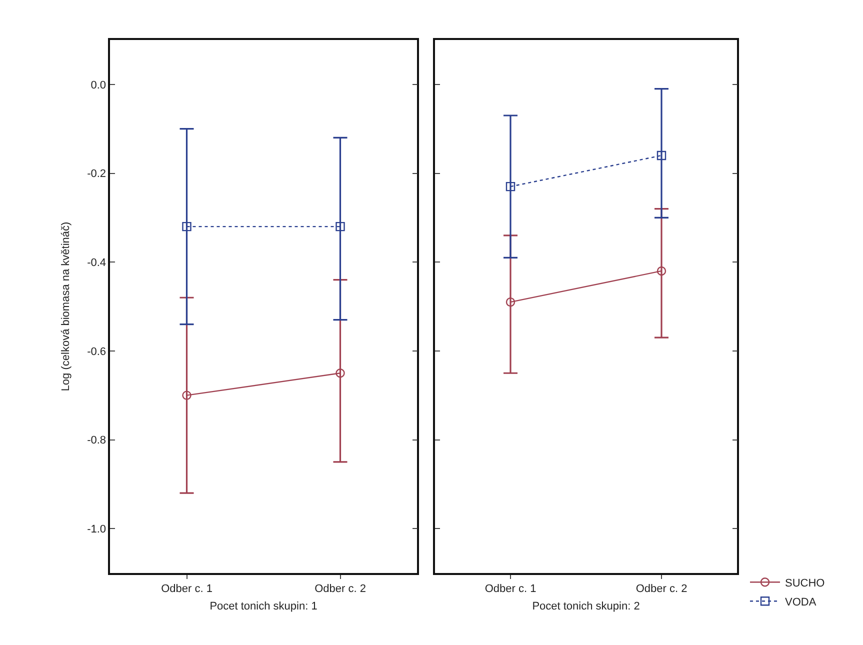 The height and width of the screenshot is (645, 863). What do you see at coordinates (264, 606) in the screenshot?
I see `x-axis-title: Pocet tonich skupin: 1` at bounding box center [264, 606].